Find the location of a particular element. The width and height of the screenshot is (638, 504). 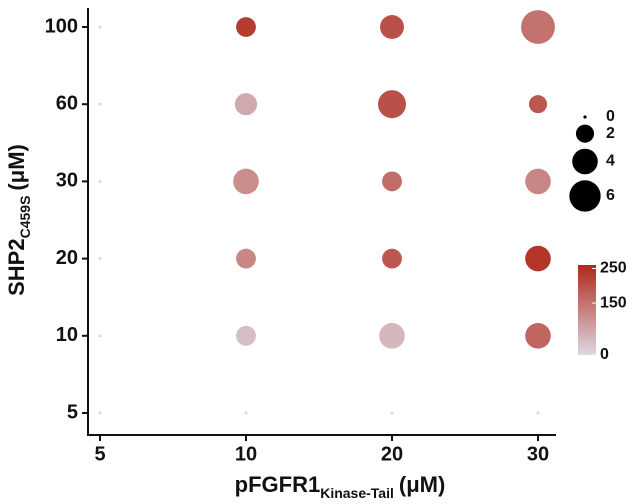

x-tick-label: 20 is located at coordinates (392, 454).